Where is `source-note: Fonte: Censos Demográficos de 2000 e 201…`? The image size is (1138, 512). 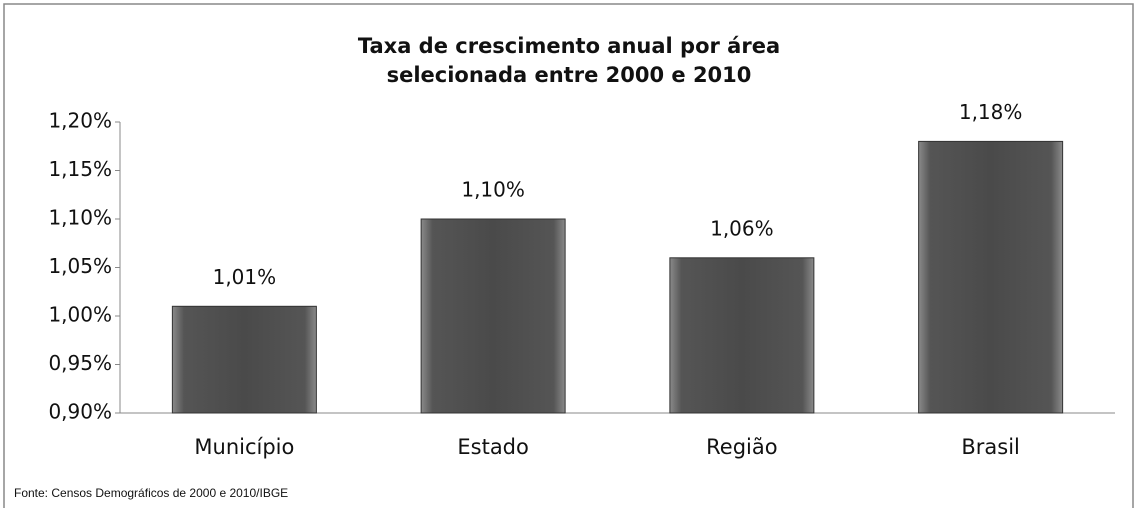
source-note: Fonte: Censos Demográficos de 2000 e 201… is located at coordinates (151, 493).